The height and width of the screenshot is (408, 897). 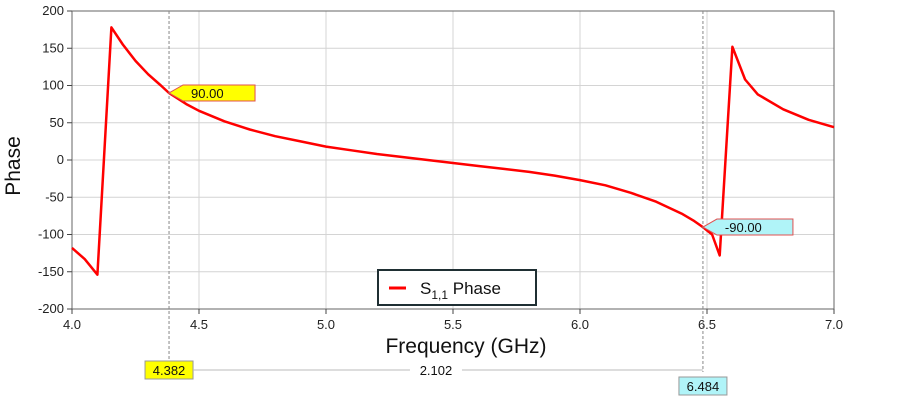 I want to click on marker-x-label: 6.484, so click(x=703, y=386).